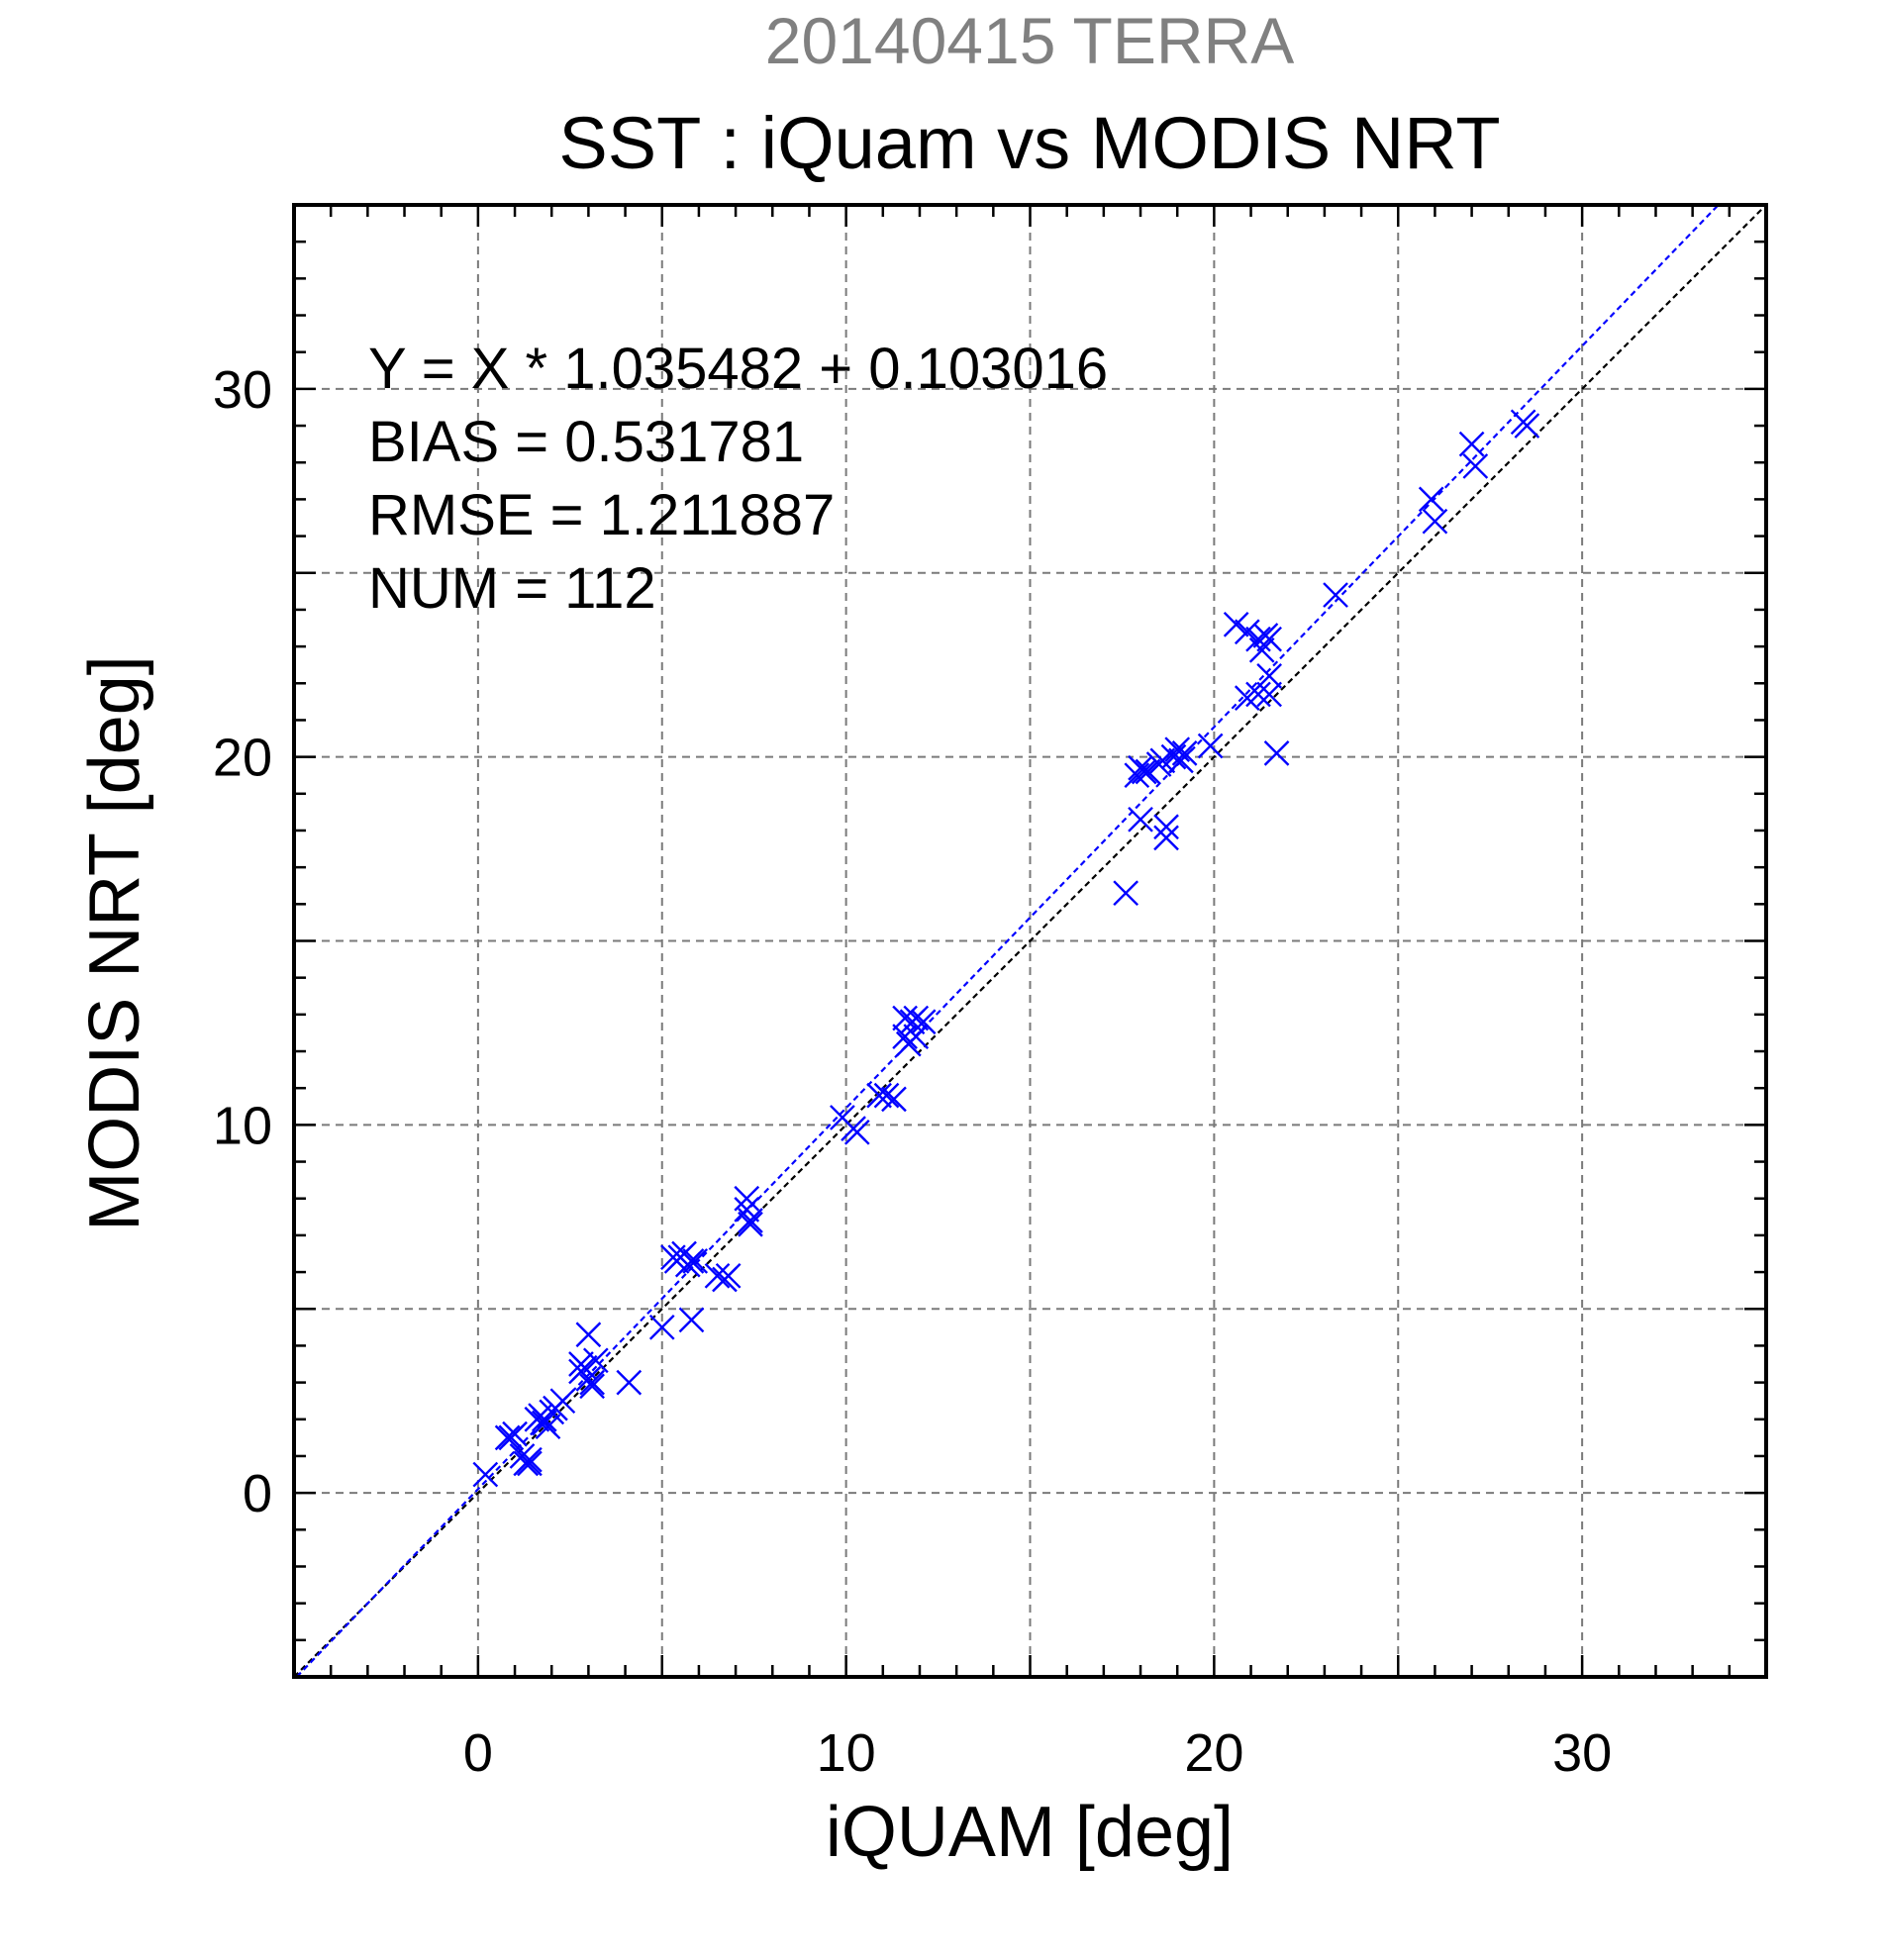 The image size is (1881, 1960). What do you see at coordinates (846, 1753) in the screenshot?
I see `x-tick-label: 10` at bounding box center [846, 1753].